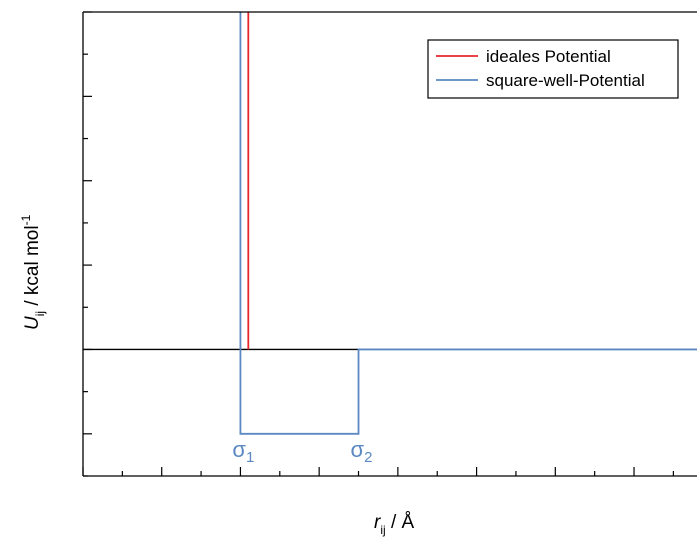 The image size is (697, 542). Describe the element at coordinates (548, 56) in the screenshot. I see `legend-label: ideales Potential` at that location.